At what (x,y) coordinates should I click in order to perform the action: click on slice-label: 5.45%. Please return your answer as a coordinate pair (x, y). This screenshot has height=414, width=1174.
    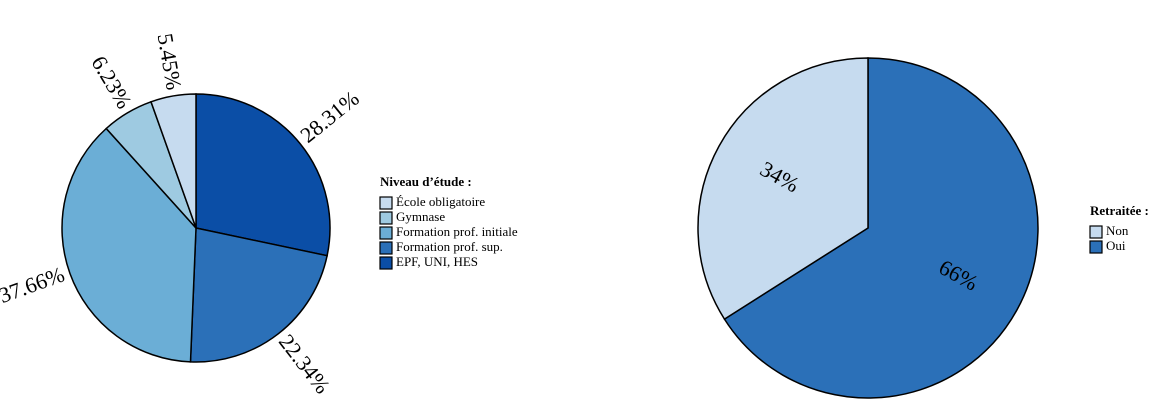
    Looking at the image, I should click on (170, 62).